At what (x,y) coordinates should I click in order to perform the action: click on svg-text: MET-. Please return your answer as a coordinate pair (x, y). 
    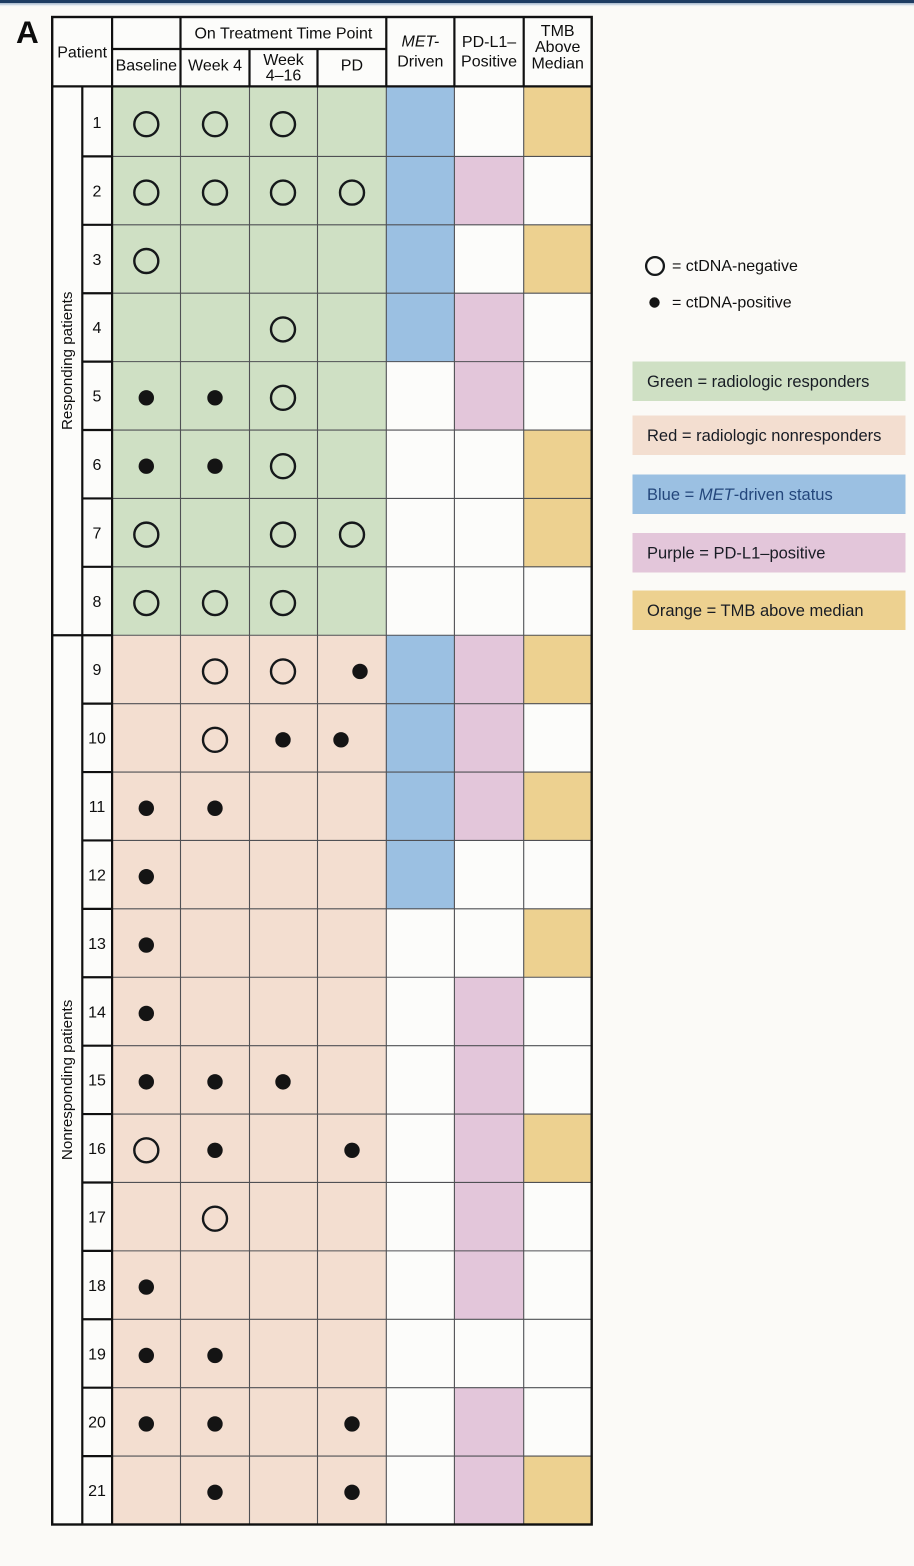
    Looking at the image, I should click on (421, 42).